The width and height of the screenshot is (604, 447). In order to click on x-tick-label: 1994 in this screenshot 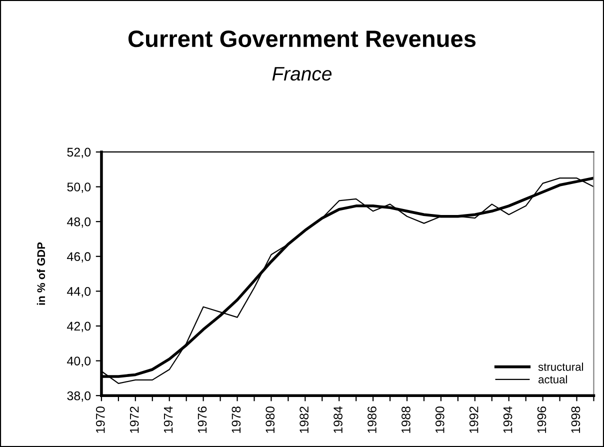, I will do `click(507, 419)`.